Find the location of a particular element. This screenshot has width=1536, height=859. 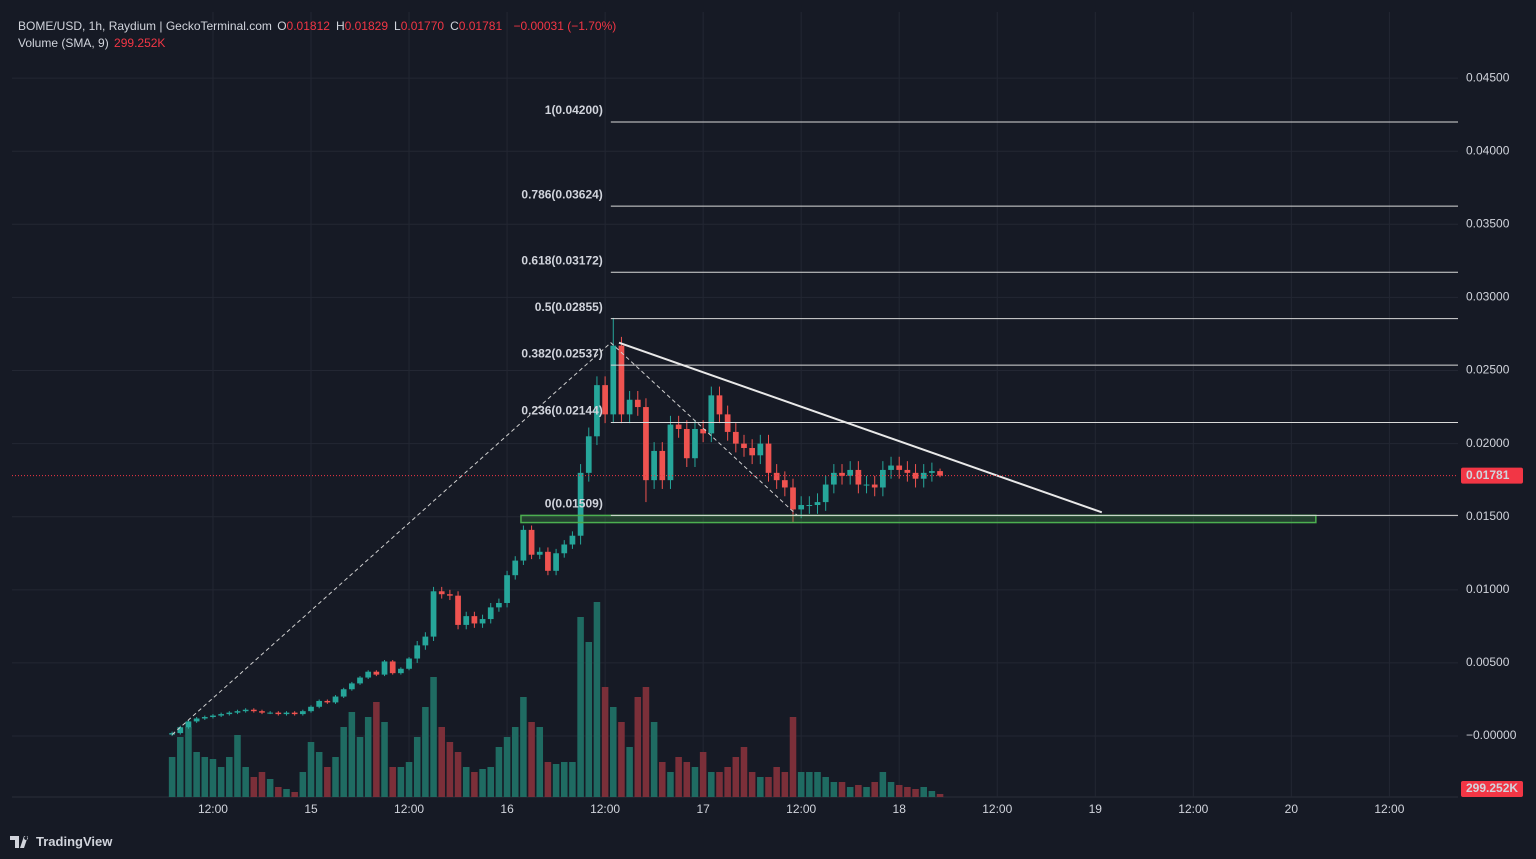

ohlc-key: O is located at coordinates (282, 26).